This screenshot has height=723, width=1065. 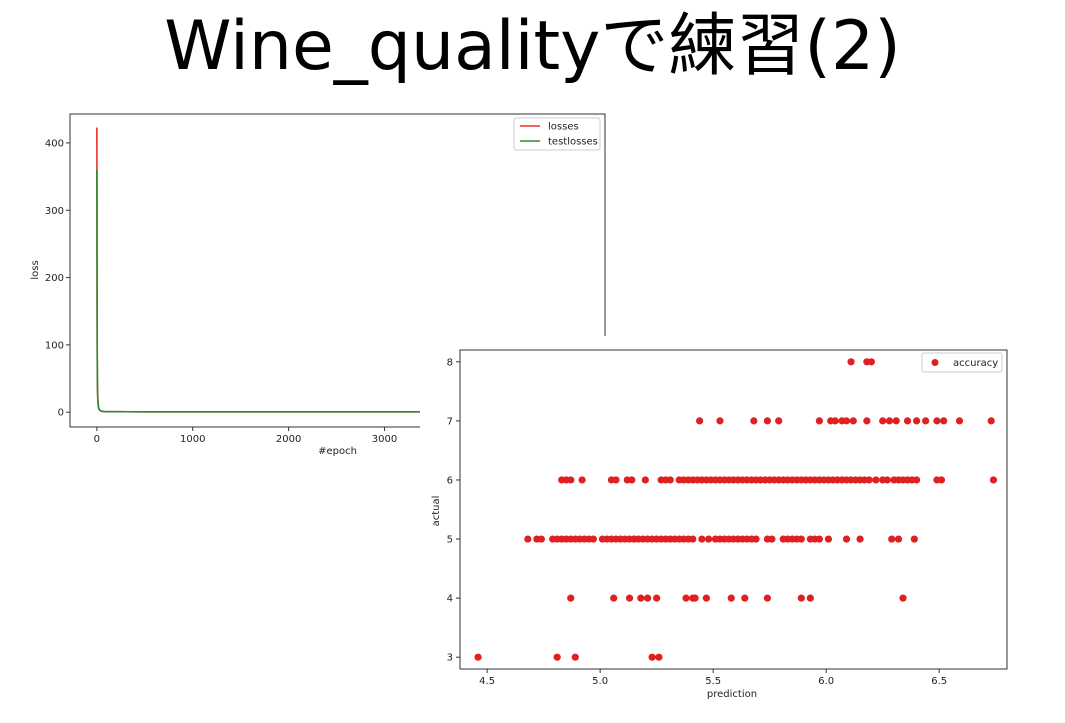 What do you see at coordinates (450, 599) in the screenshot?
I see `accuracy-y-tick-label: 4` at bounding box center [450, 599].